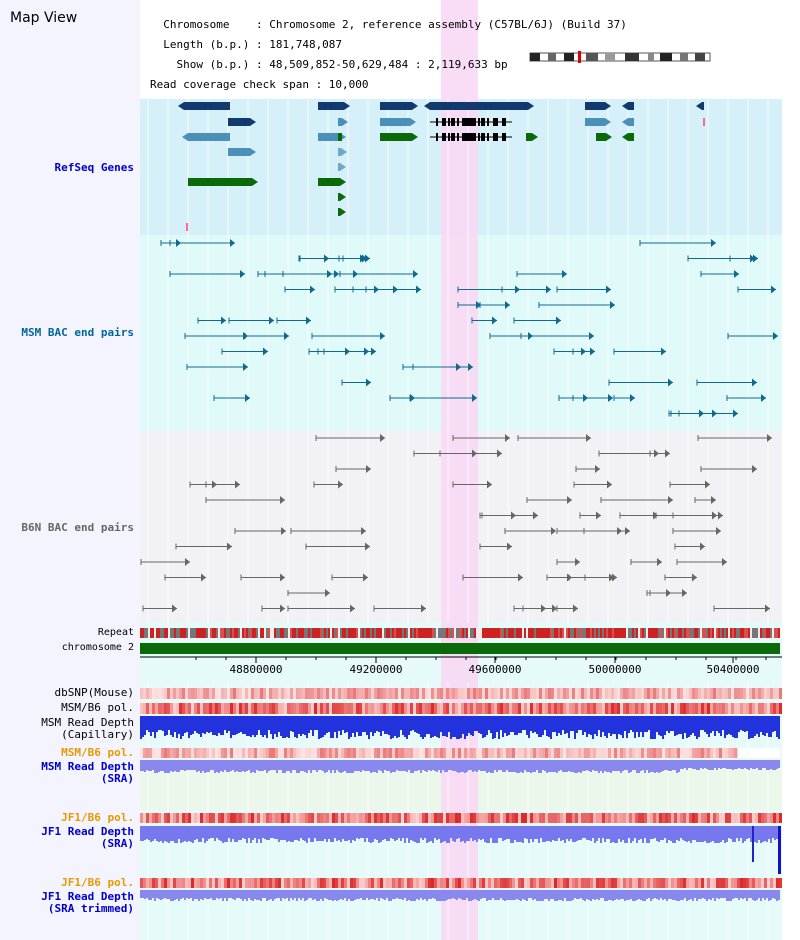 Image resolution: width=800 pixels, height=940 pixels. Describe the element at coordinates (94, 167) in the screenshot. I see `track-label-refseq-genes: RefSeq Genes` at that location.